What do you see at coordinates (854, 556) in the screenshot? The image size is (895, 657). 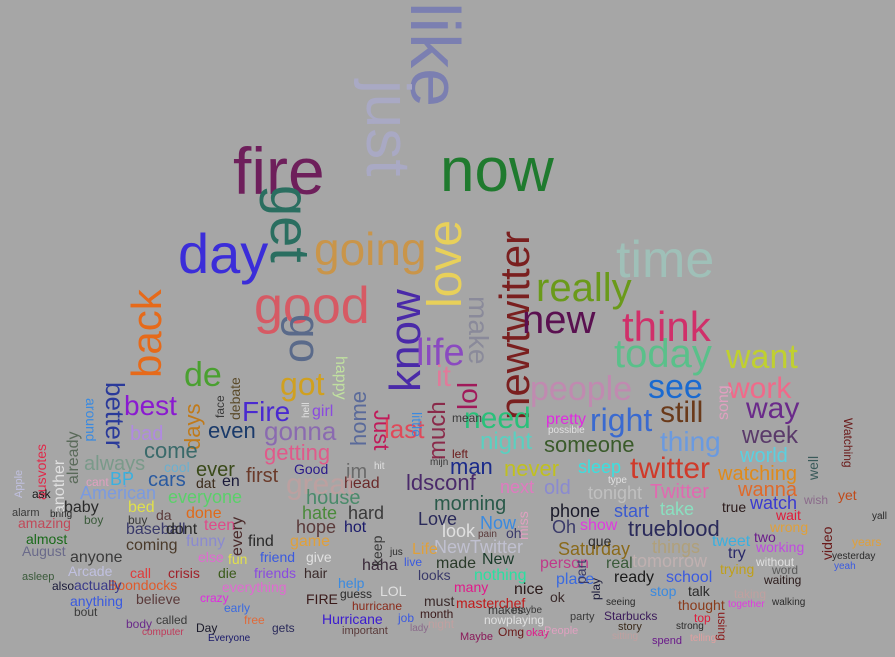 I see `word-yesterday: yesterday` at bounding box center [854, 556].